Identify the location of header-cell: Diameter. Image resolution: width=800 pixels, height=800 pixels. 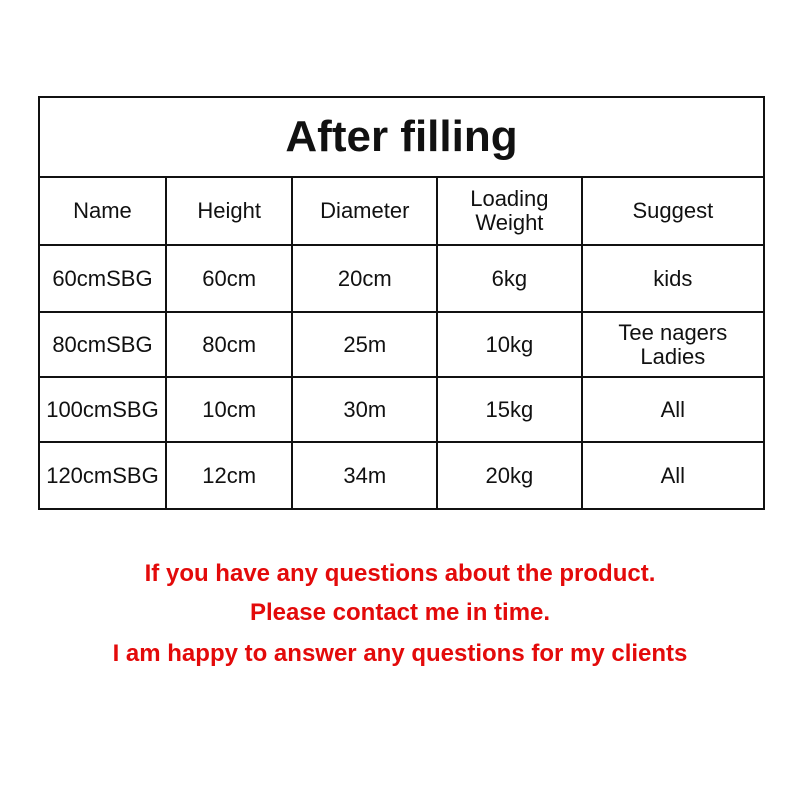
(365, 211).